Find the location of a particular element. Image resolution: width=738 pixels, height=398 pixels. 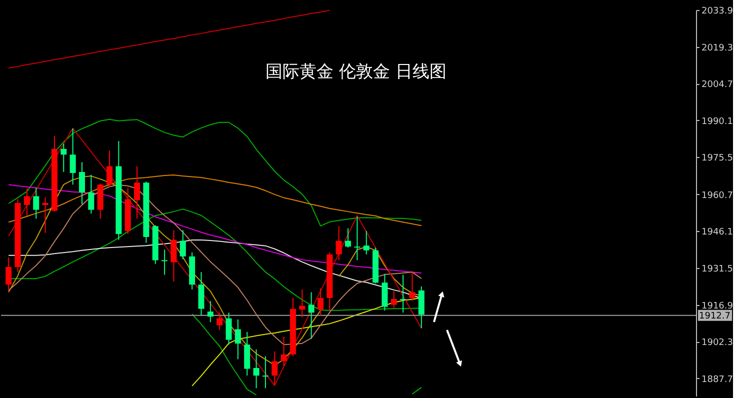

y-tick-label: 1975.5 is located at coordinates (717, 159).